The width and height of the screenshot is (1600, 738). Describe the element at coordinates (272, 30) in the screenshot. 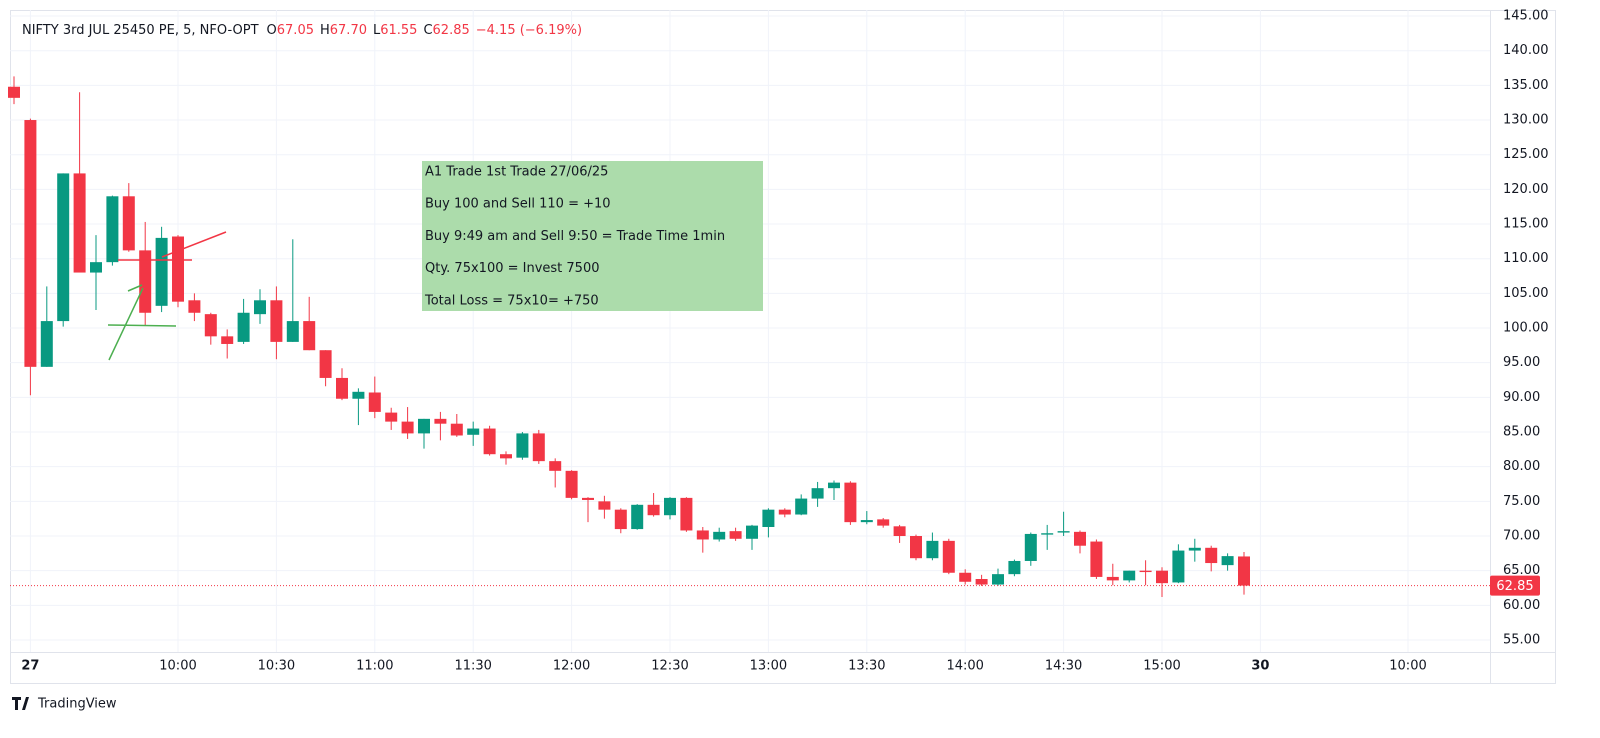

I see `ohlc-key: O` at that location.